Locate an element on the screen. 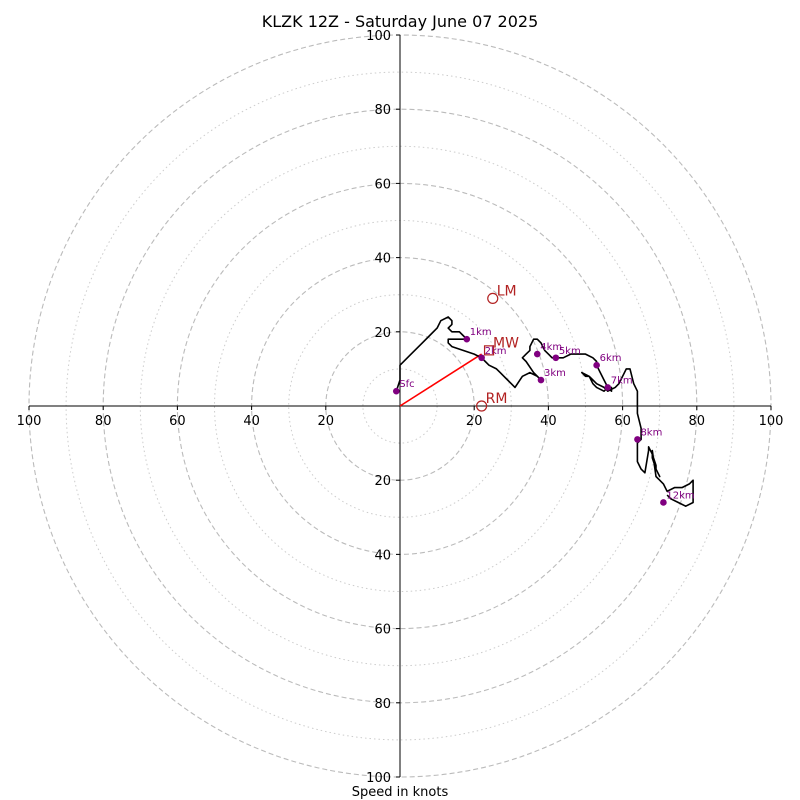 This screenshot has width=800, height=800. height-label-8km: 8km is located at coordinates (651, 432).